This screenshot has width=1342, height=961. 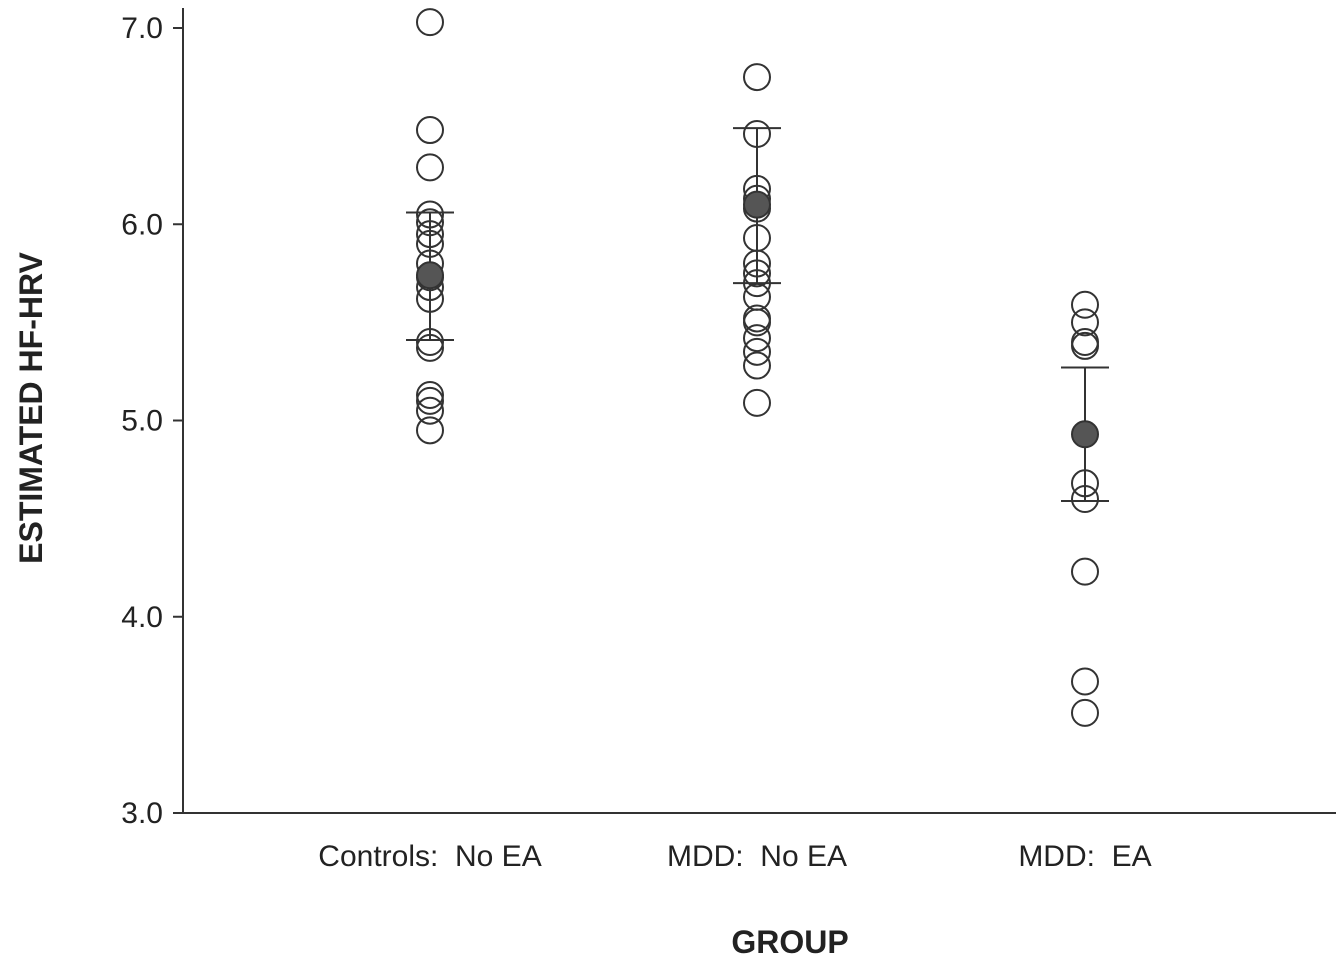 I want to click on y-axis-title: ESTIMATED HF-HRV, so click(x=31, y=407).